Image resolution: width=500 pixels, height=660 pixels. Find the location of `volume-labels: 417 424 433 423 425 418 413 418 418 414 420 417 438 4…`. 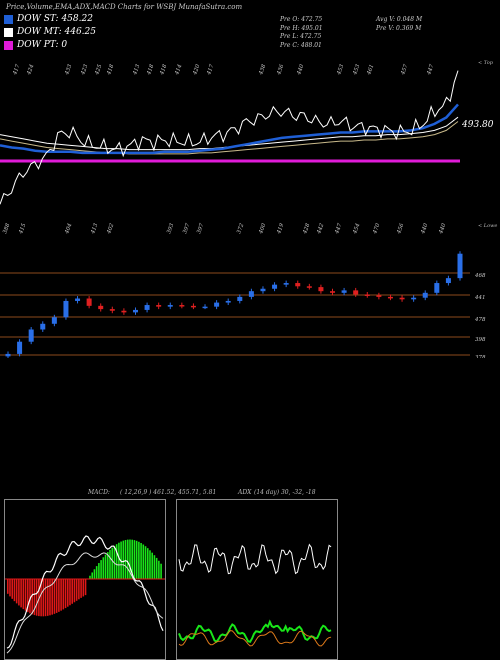

volume-labels: 417 424 433 423 425 418 413 418 418 414 420 417 438 4… is located at coordinates (224, 69).